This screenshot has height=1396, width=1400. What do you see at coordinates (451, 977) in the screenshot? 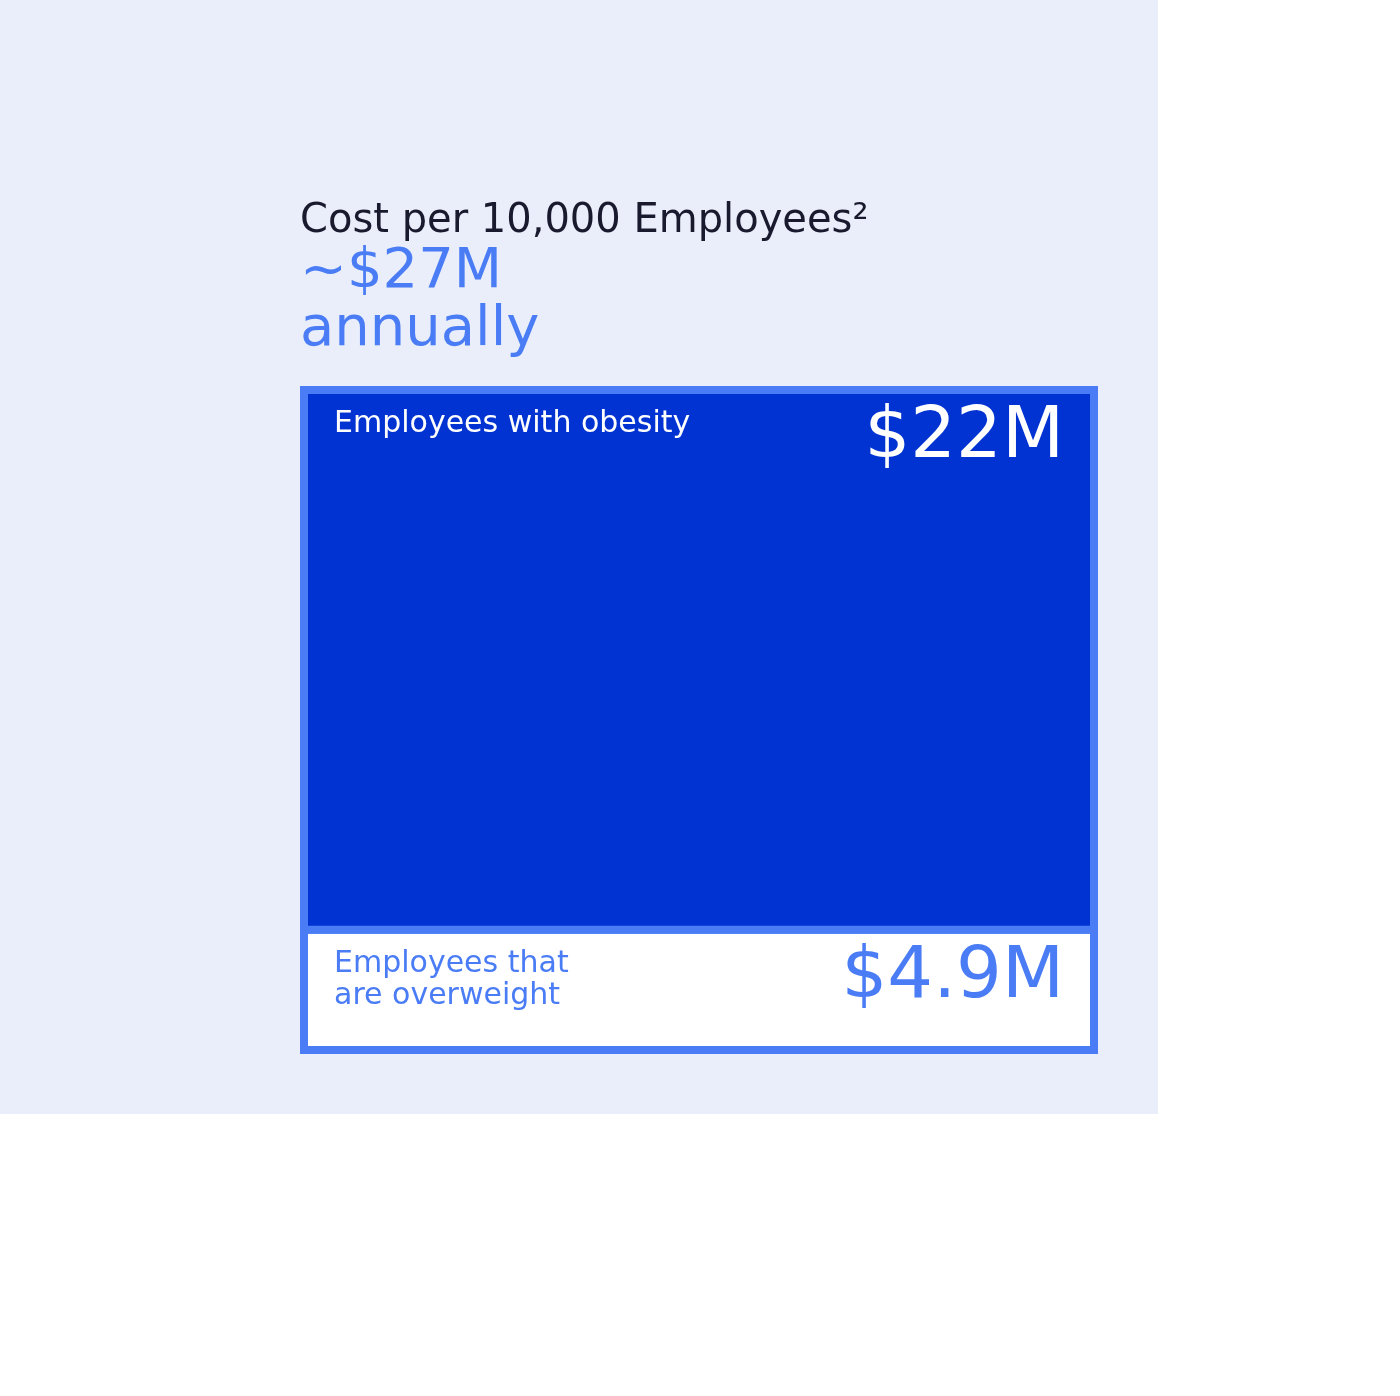
I see `series-label: Employees that are overweight` at bounding box center [451, 977].